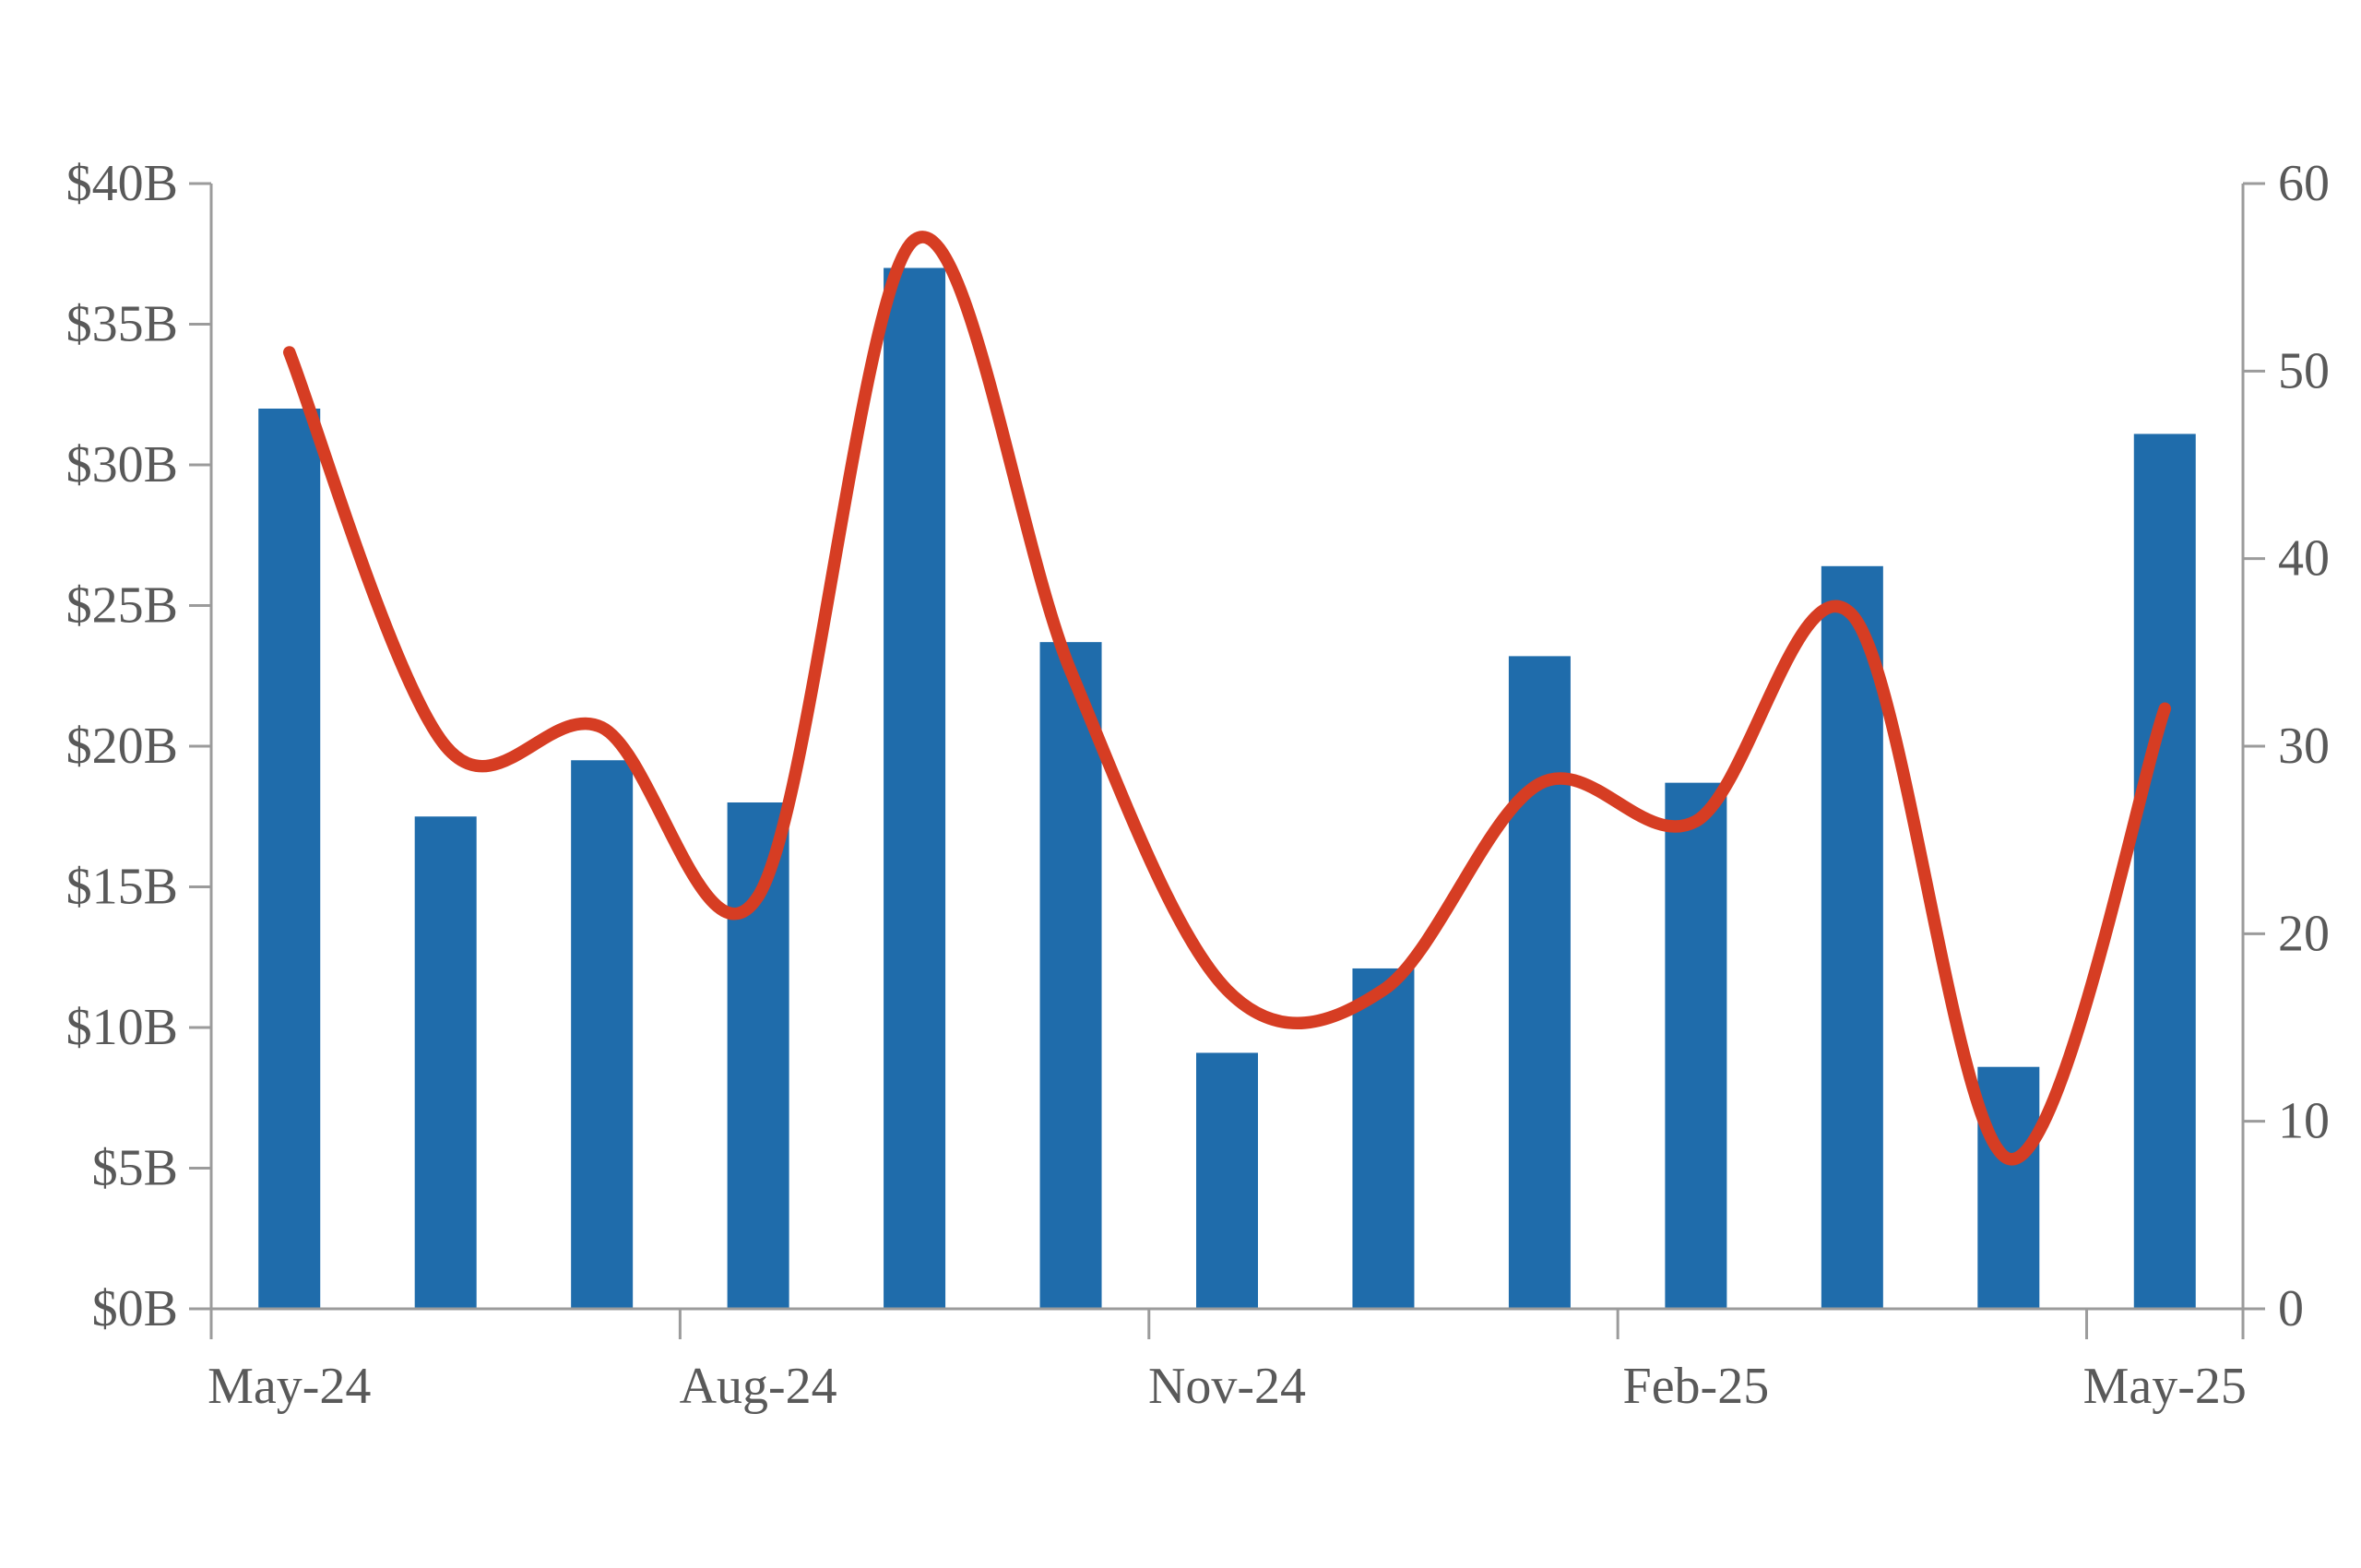  I want to click on x-axis-label: Nov-24, so click(1227, 1386).